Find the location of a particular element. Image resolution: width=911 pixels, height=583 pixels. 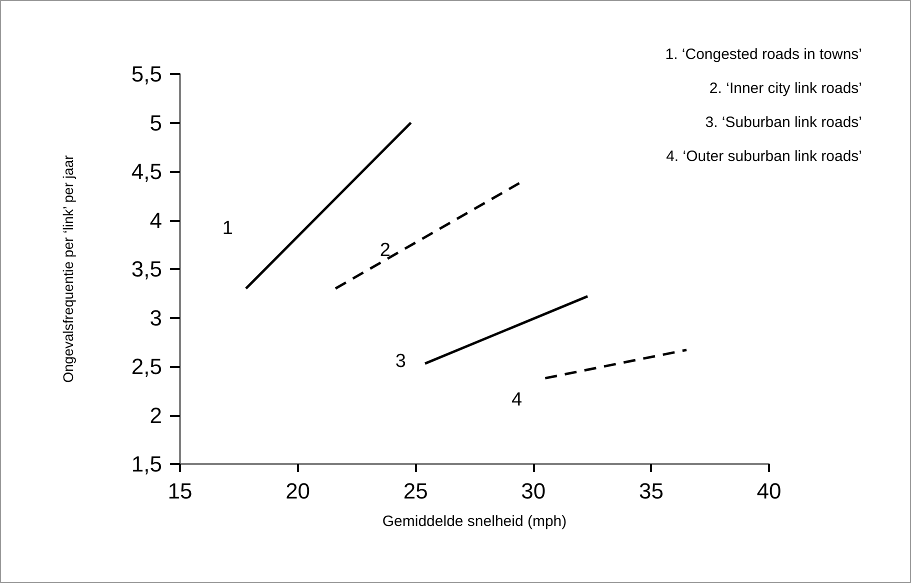

y-tick-label: 4 is located at coordinates (156, 220).